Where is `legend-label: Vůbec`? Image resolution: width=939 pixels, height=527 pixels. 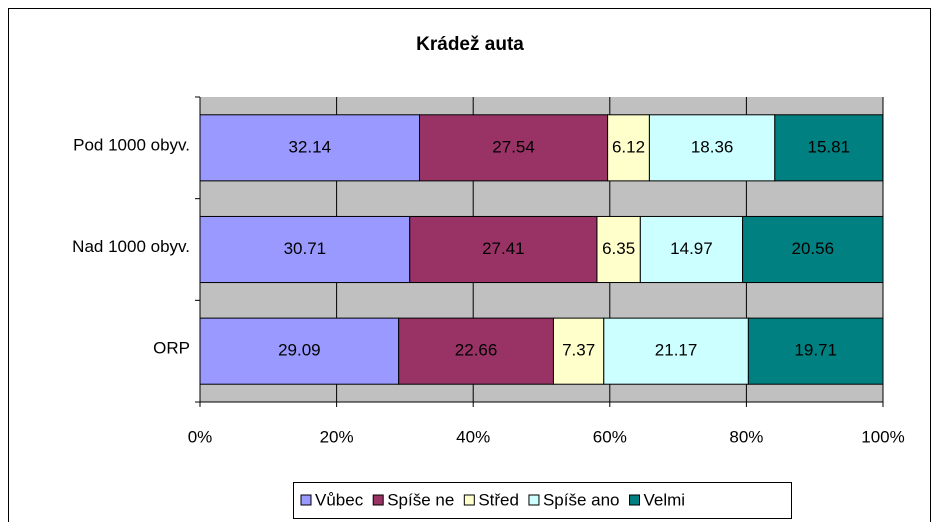
legend-label: Vůbec is located at coordinates (339, 499).